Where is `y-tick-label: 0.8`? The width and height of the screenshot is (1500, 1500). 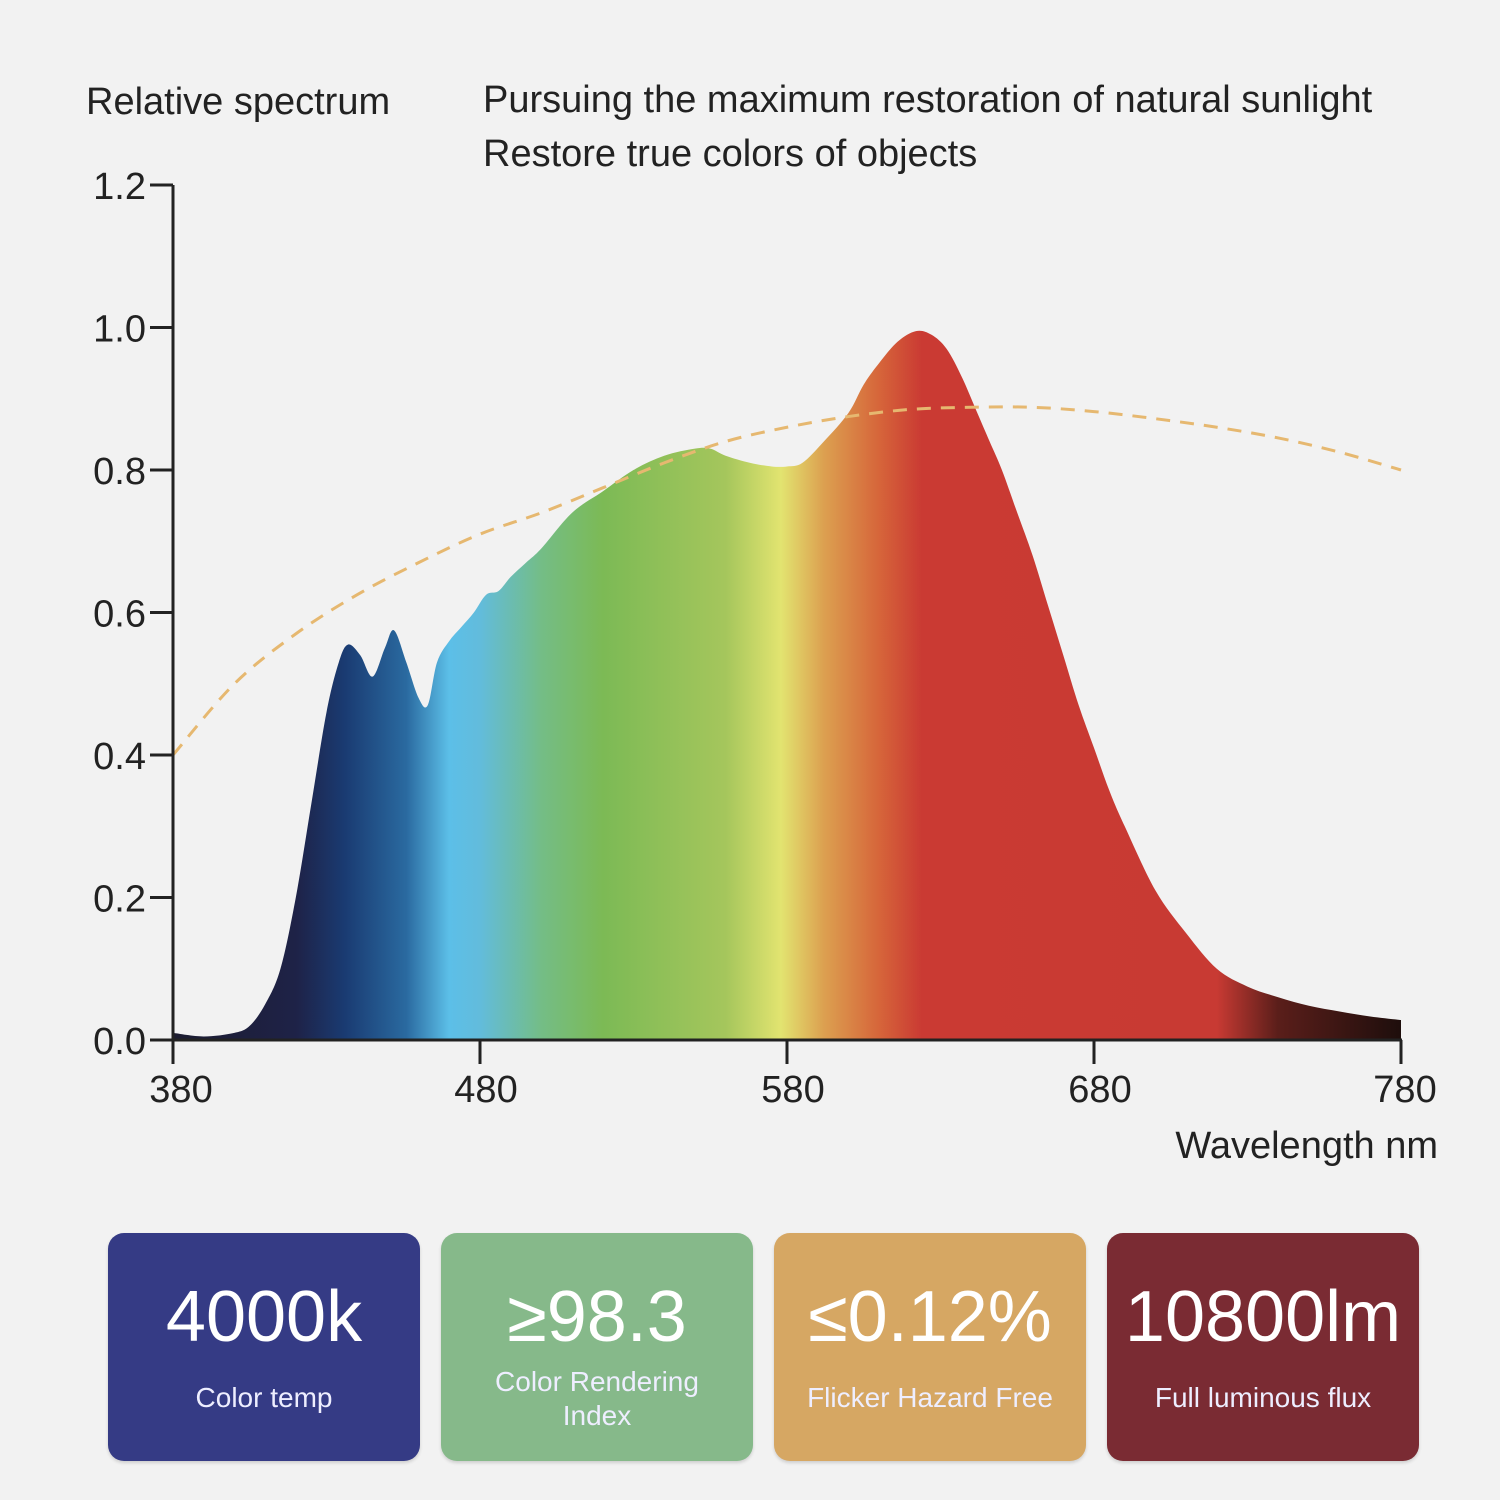 y-tick-label: 0.8 is located at coordinates (119, 472).